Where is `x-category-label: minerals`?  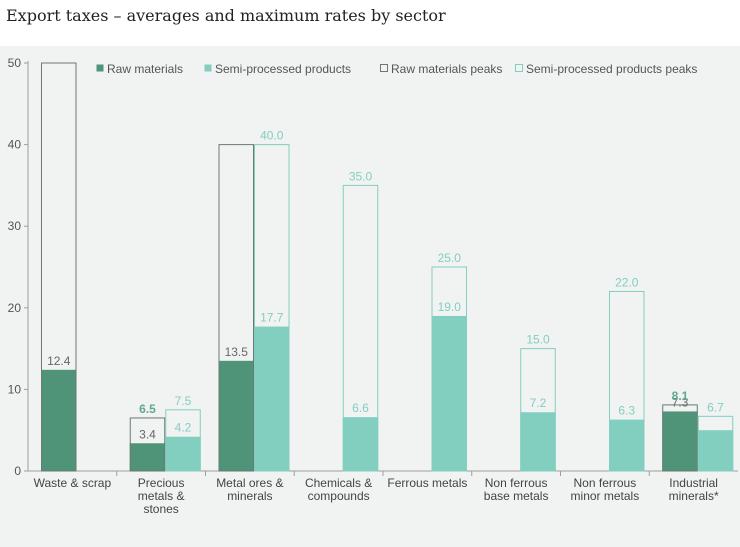
x-category-label: minerals is located at coordinates (249, 496).